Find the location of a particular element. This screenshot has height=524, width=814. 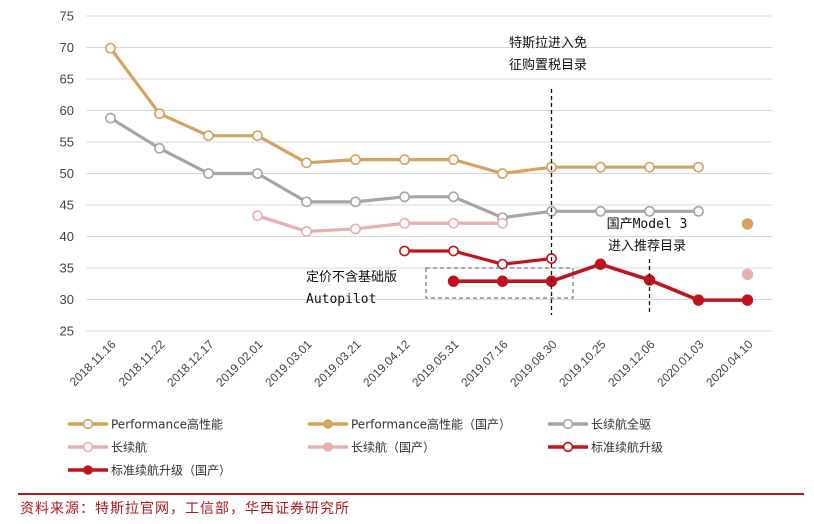

y-tick-label: 45 is located at coordinates (67, 205).